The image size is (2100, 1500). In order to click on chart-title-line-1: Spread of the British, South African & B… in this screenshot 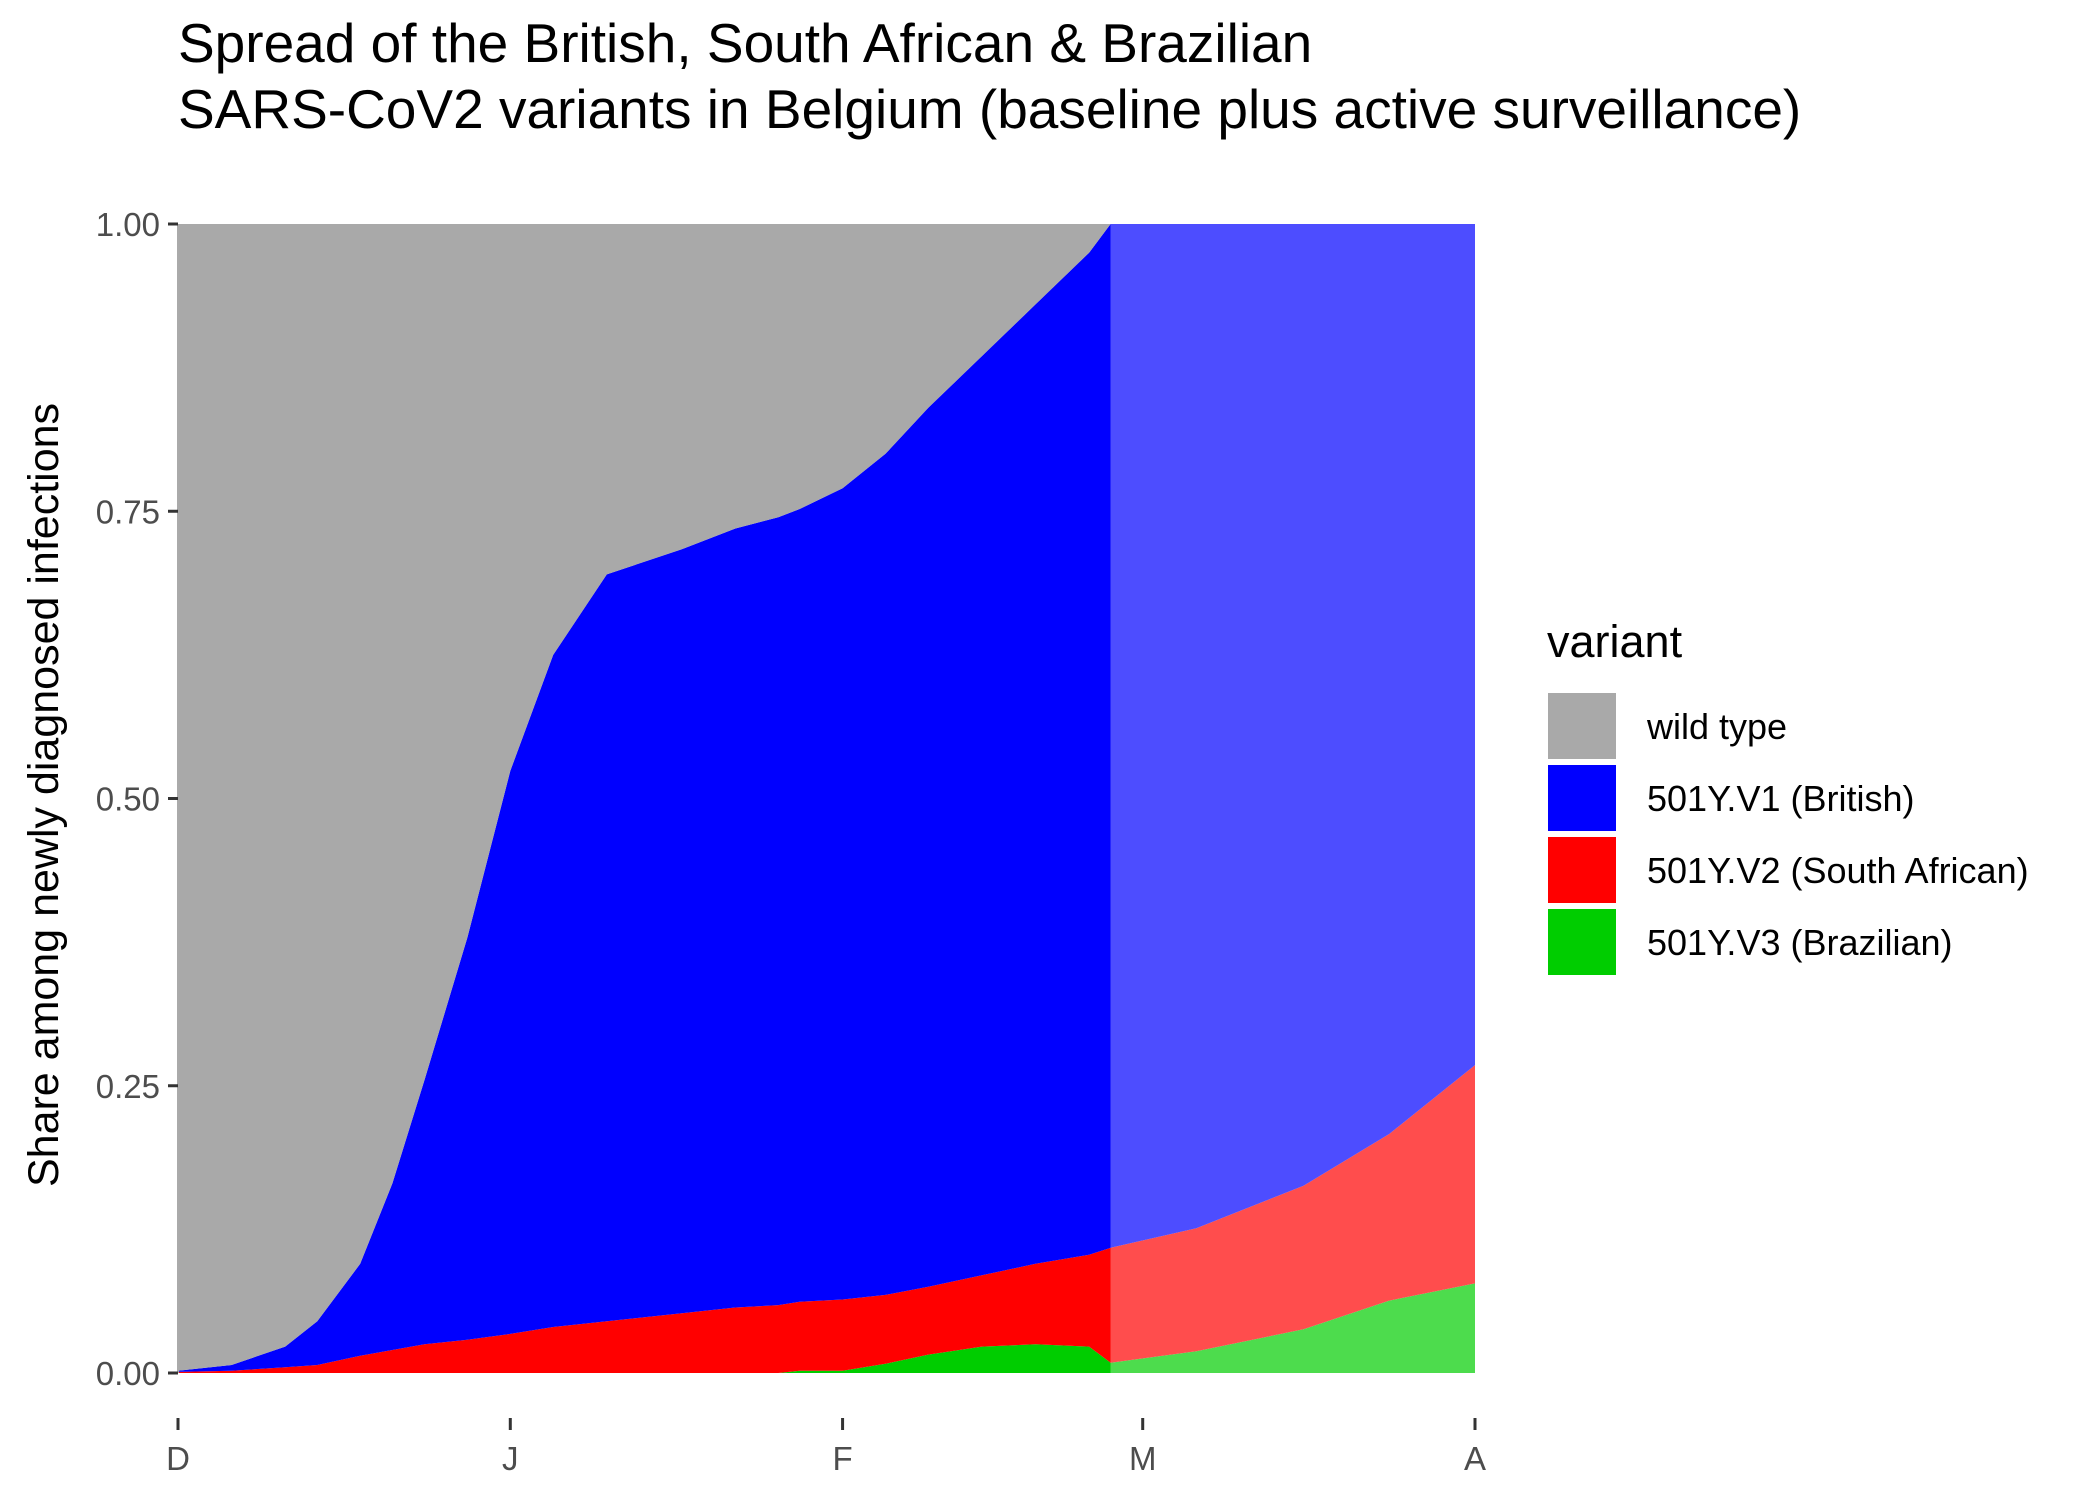, I will do `click(745, 43)`.